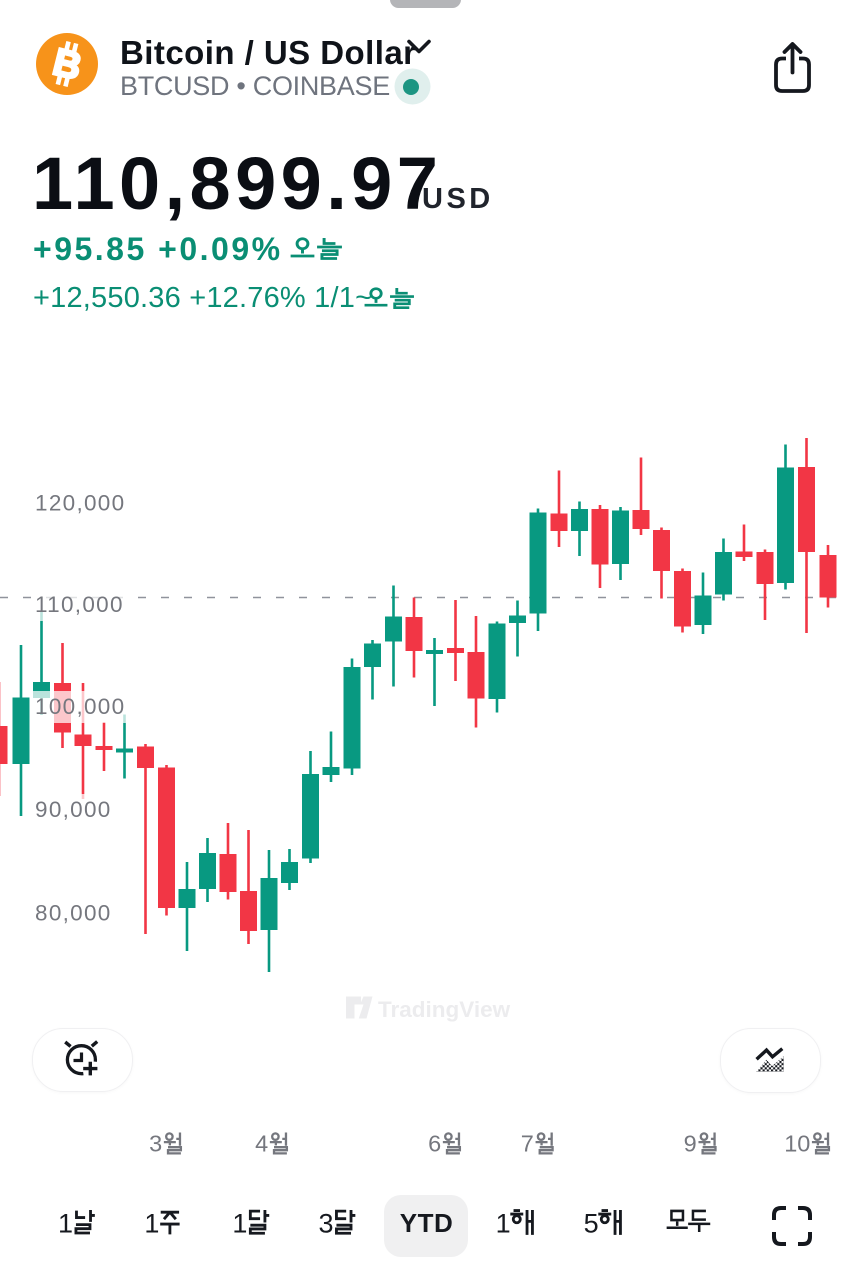 This screenshot has width=850, height=1277. What do you see at coordinates (427, 1223) in the screenshot?
I see `svg-text: YTD` at bounding box center [427, 1223].